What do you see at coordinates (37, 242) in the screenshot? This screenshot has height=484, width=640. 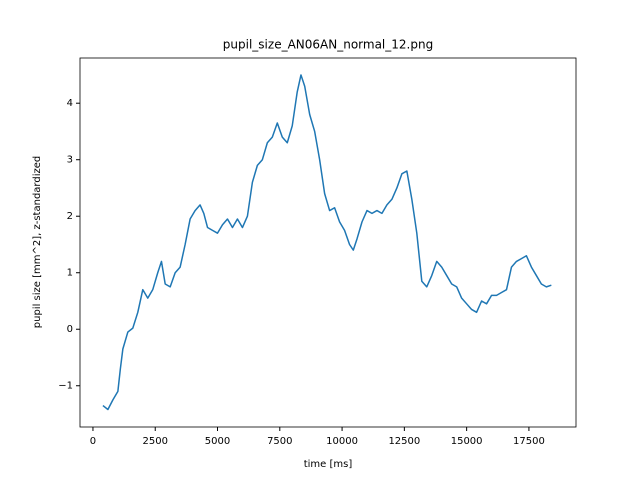 I see `y-axis-label: pupil size [mm^2], z-standardized` at bounding box center [37, 242].